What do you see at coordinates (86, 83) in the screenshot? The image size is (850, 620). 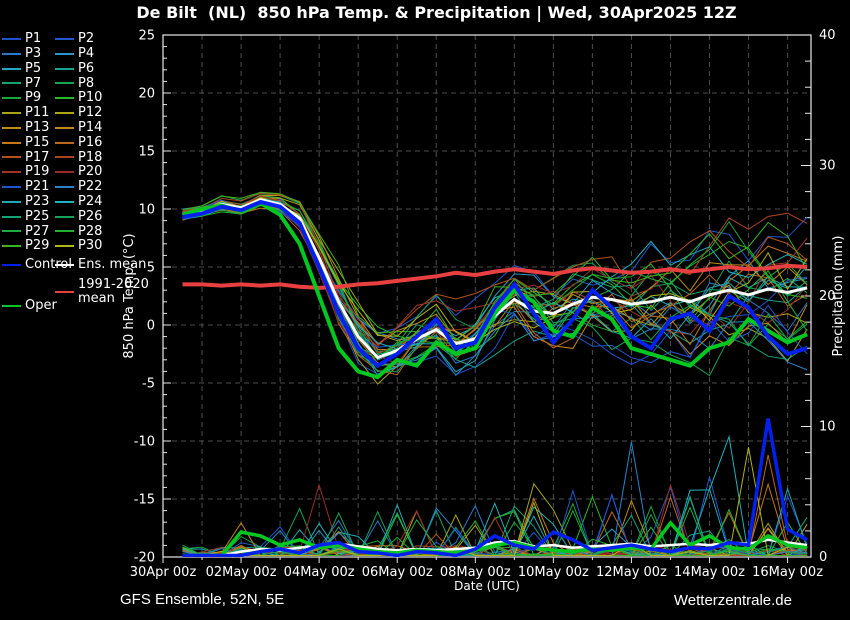 I see `legend-item-p8-label: P8` at bounding box center [86, 83].